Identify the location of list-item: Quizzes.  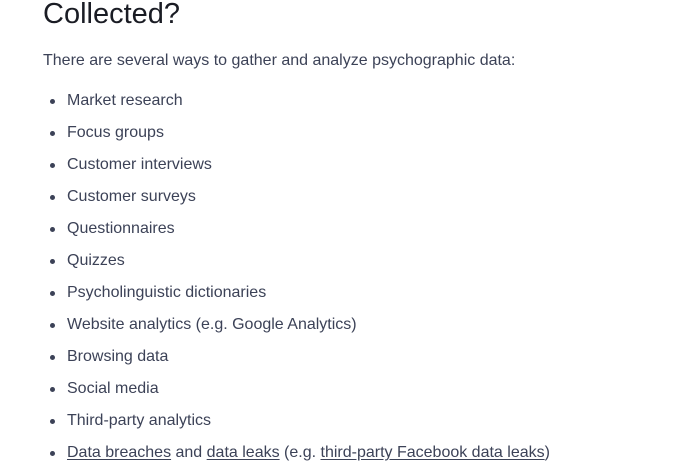
(296, 266).